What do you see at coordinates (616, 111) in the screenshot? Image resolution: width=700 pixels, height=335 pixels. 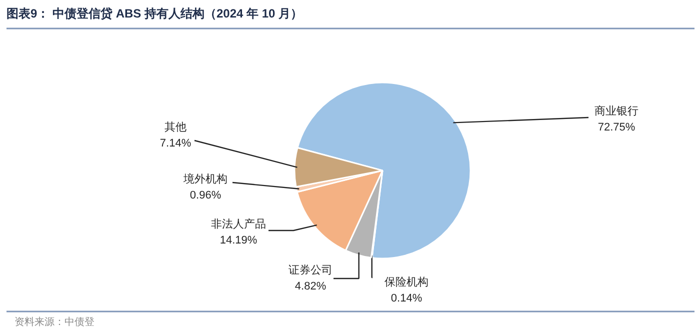 I see `slice-label: 商业银行` at bounding box center [616, 111].